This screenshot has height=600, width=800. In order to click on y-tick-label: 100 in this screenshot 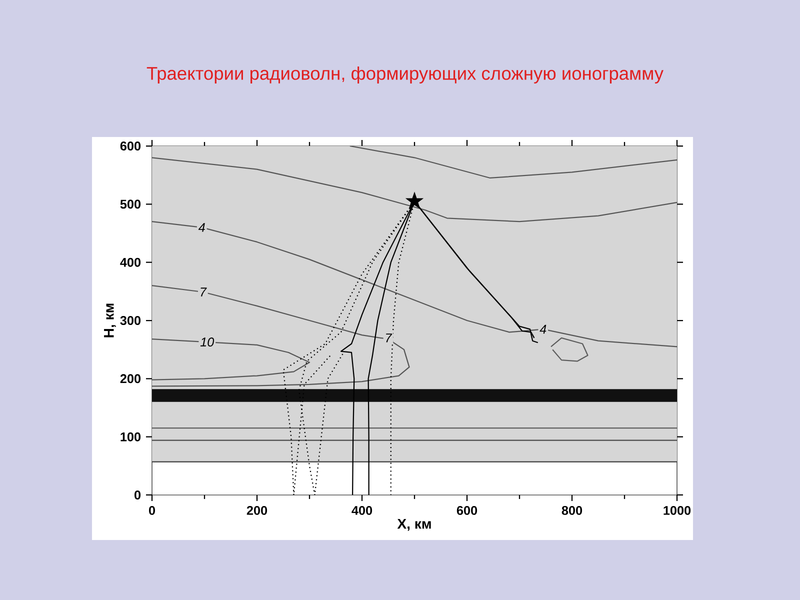, I will do `click(130, 437)`.